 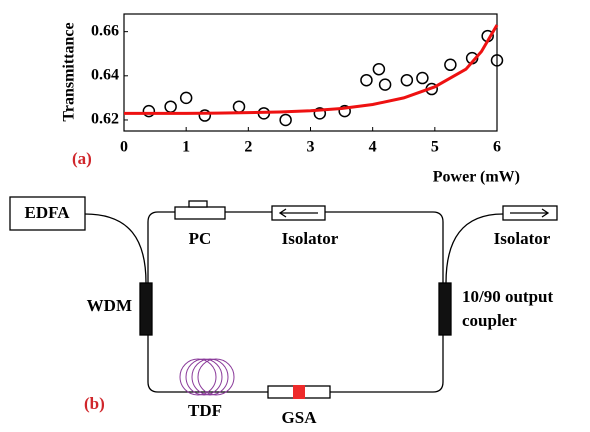 What do you see at coordinates (186, 147) in the screenshot?
I see `x-tick-label: 1` at bounding box center [186, 147].